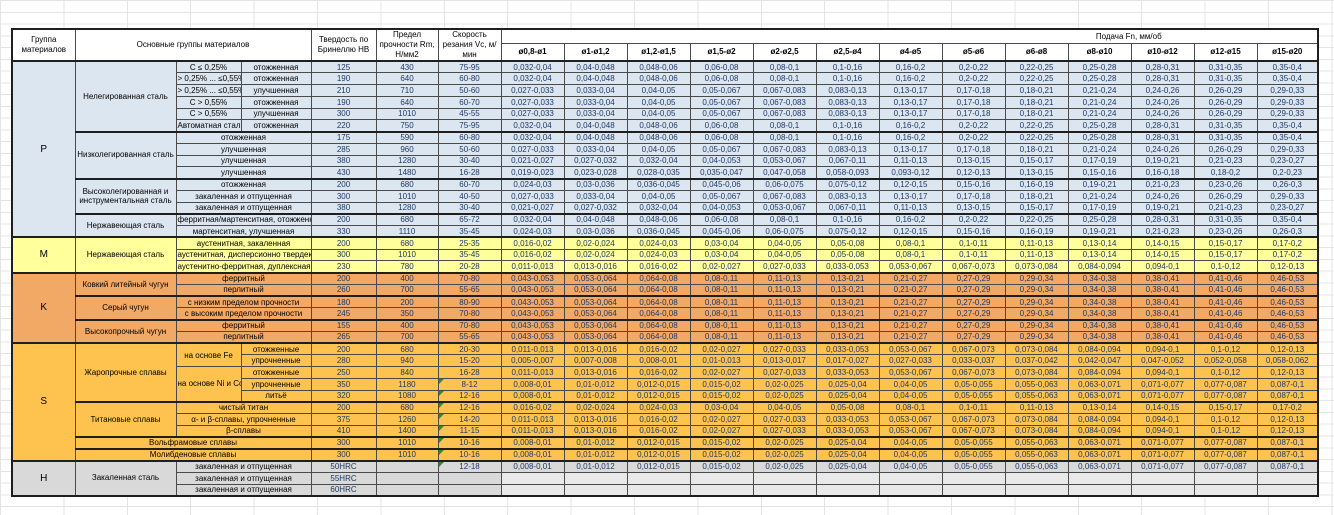 The image size is (1334, 515). Describe the element at coordinates (343, 360) in the screenshot. I see `hardness-cell: 280` at that location.